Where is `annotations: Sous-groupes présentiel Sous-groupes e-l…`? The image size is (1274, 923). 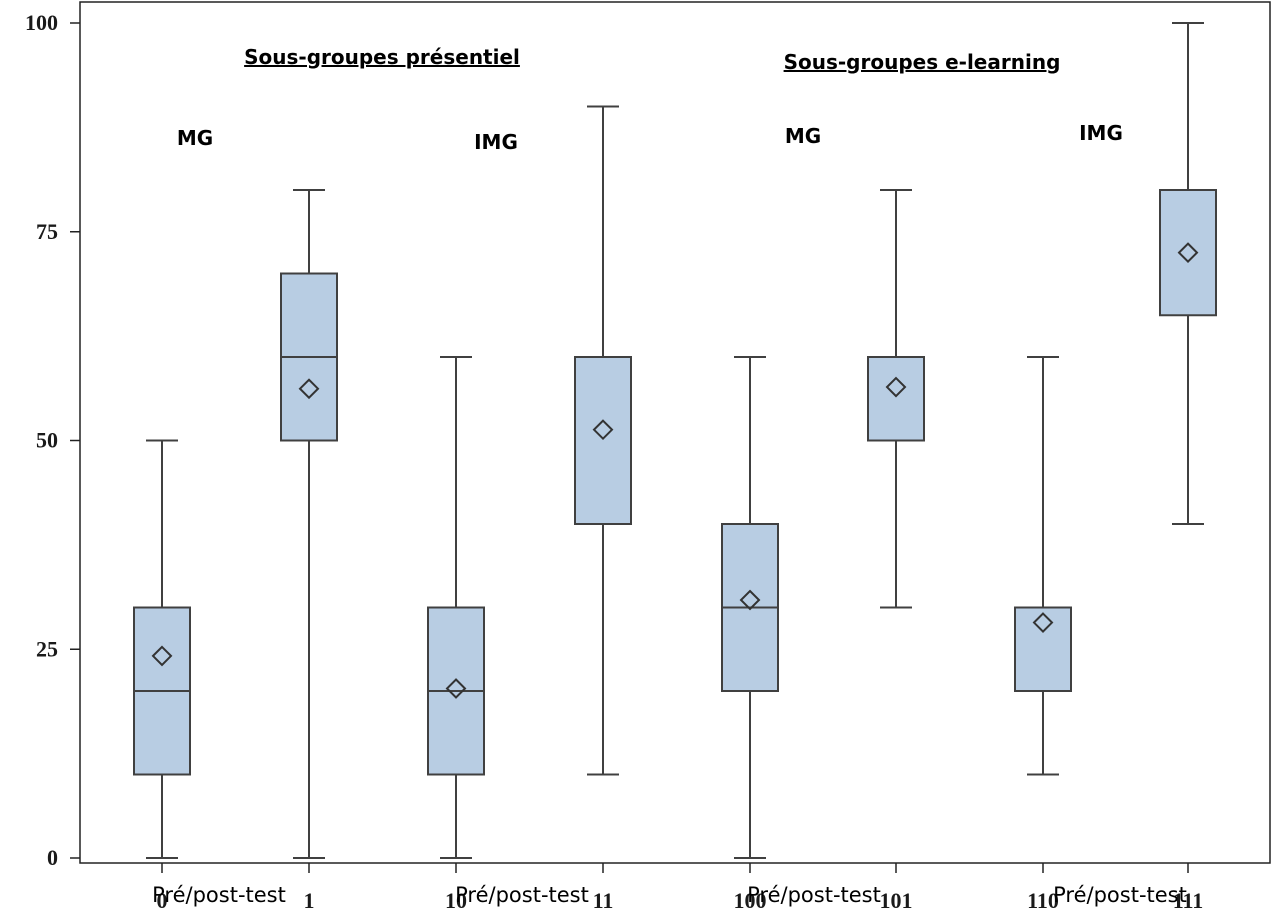 annotations: Sous-groupes présentiel Sous-groupes e-l… is located at coordinates (650, 99).